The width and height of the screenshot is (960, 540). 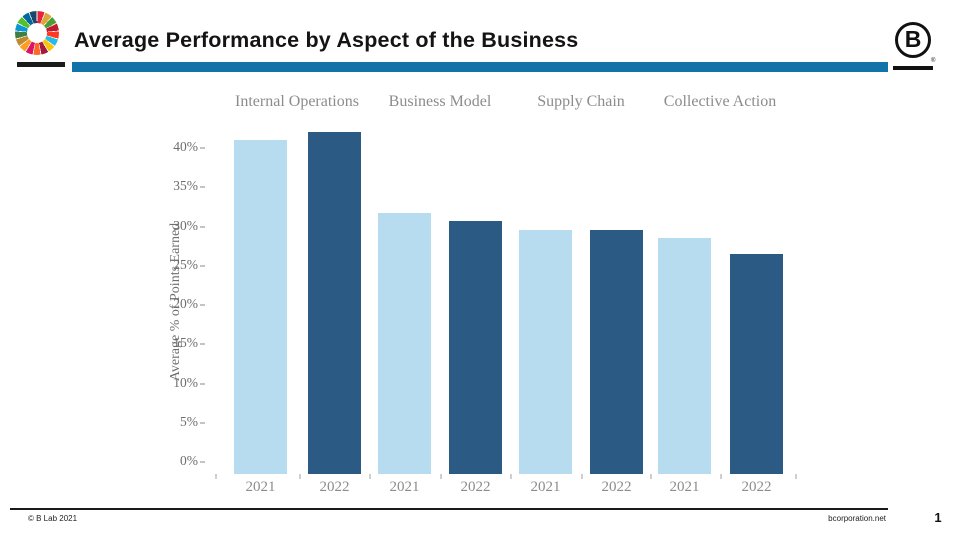 I want to click on bar-supply-chain-2021, so click(x=545, y=351).